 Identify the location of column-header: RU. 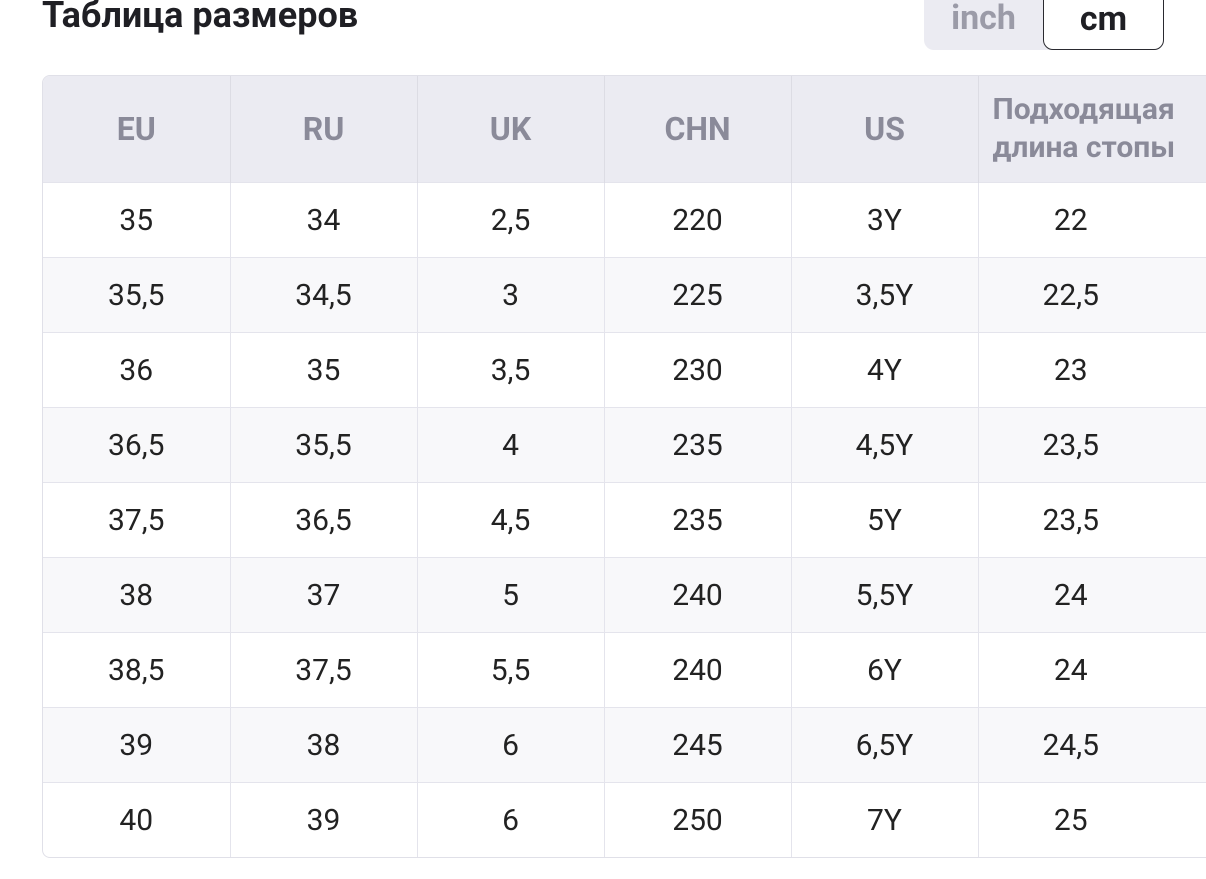
(324, 129).